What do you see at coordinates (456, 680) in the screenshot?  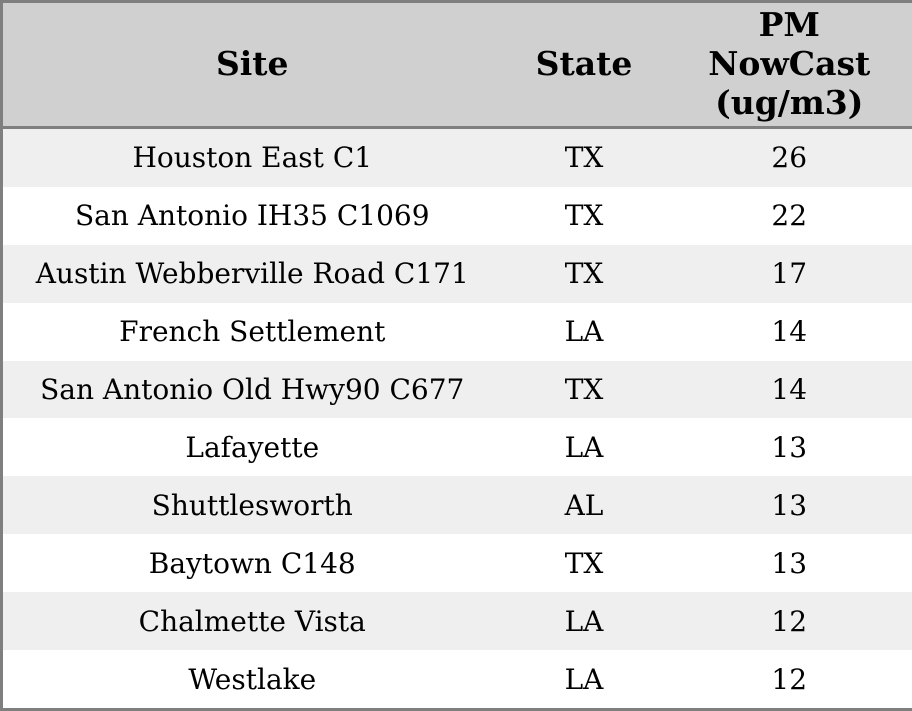 I see `table-row: Westlake LA 12` at bounding box center [456, 680].